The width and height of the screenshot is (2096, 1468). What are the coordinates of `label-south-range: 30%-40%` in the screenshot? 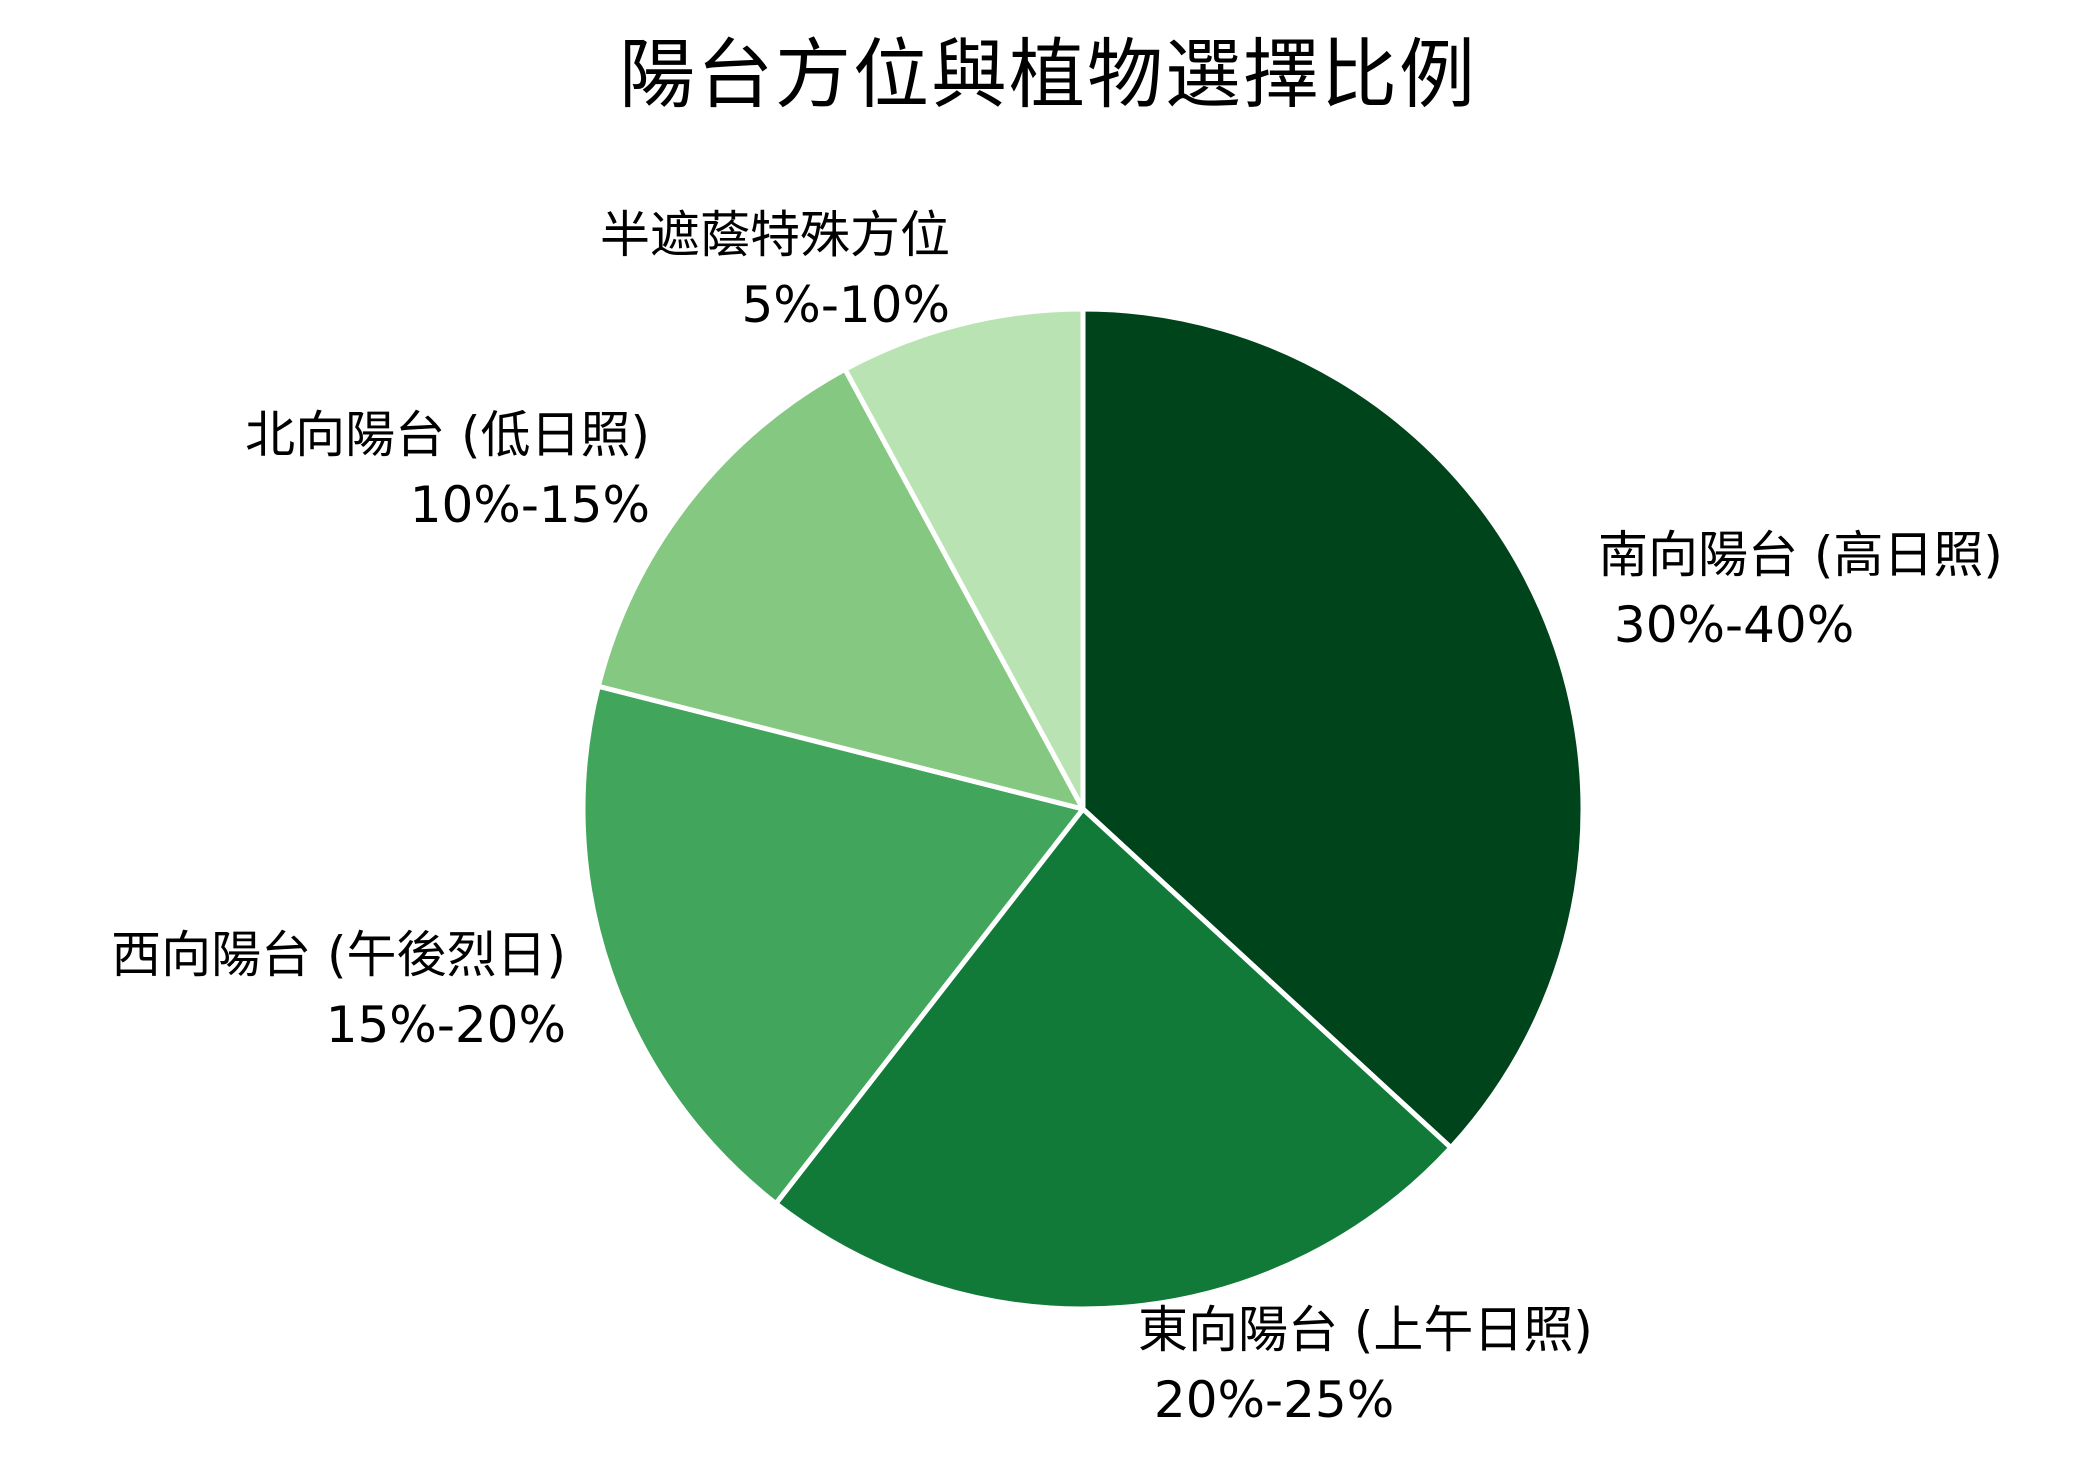 It's located at (1726, 625).